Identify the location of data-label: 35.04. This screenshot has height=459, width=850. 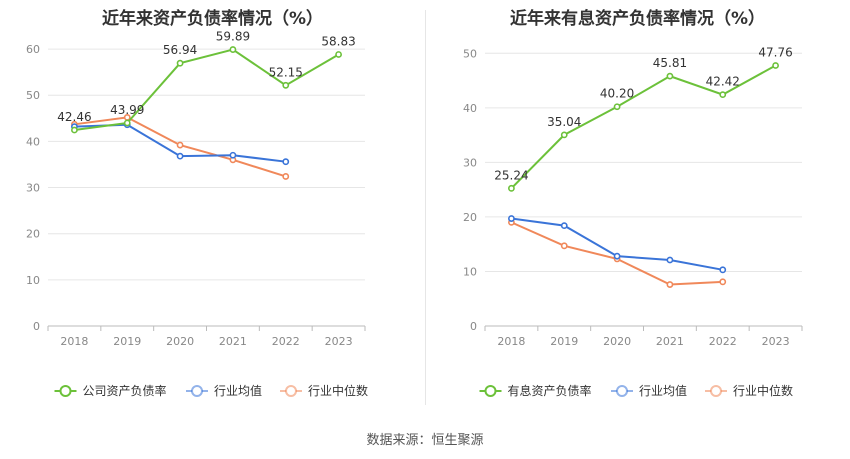
(564, 122).